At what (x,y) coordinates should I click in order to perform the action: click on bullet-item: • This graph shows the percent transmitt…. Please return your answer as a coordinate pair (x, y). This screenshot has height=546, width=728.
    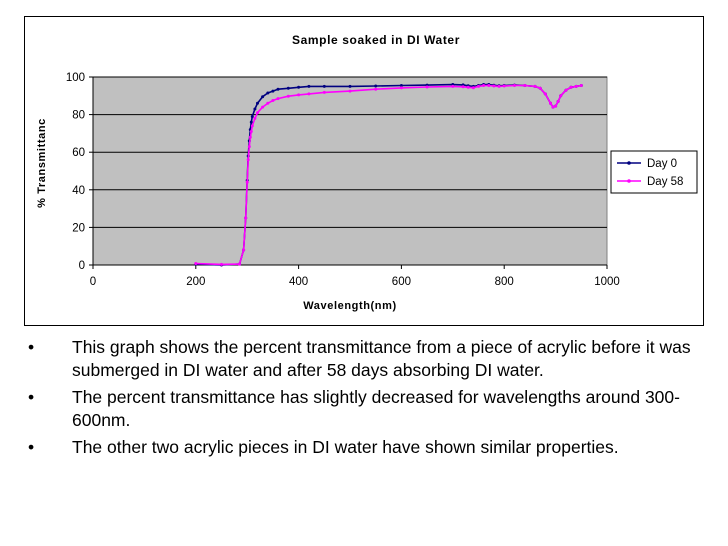
    Looking at the image, I should click on (368, 359).